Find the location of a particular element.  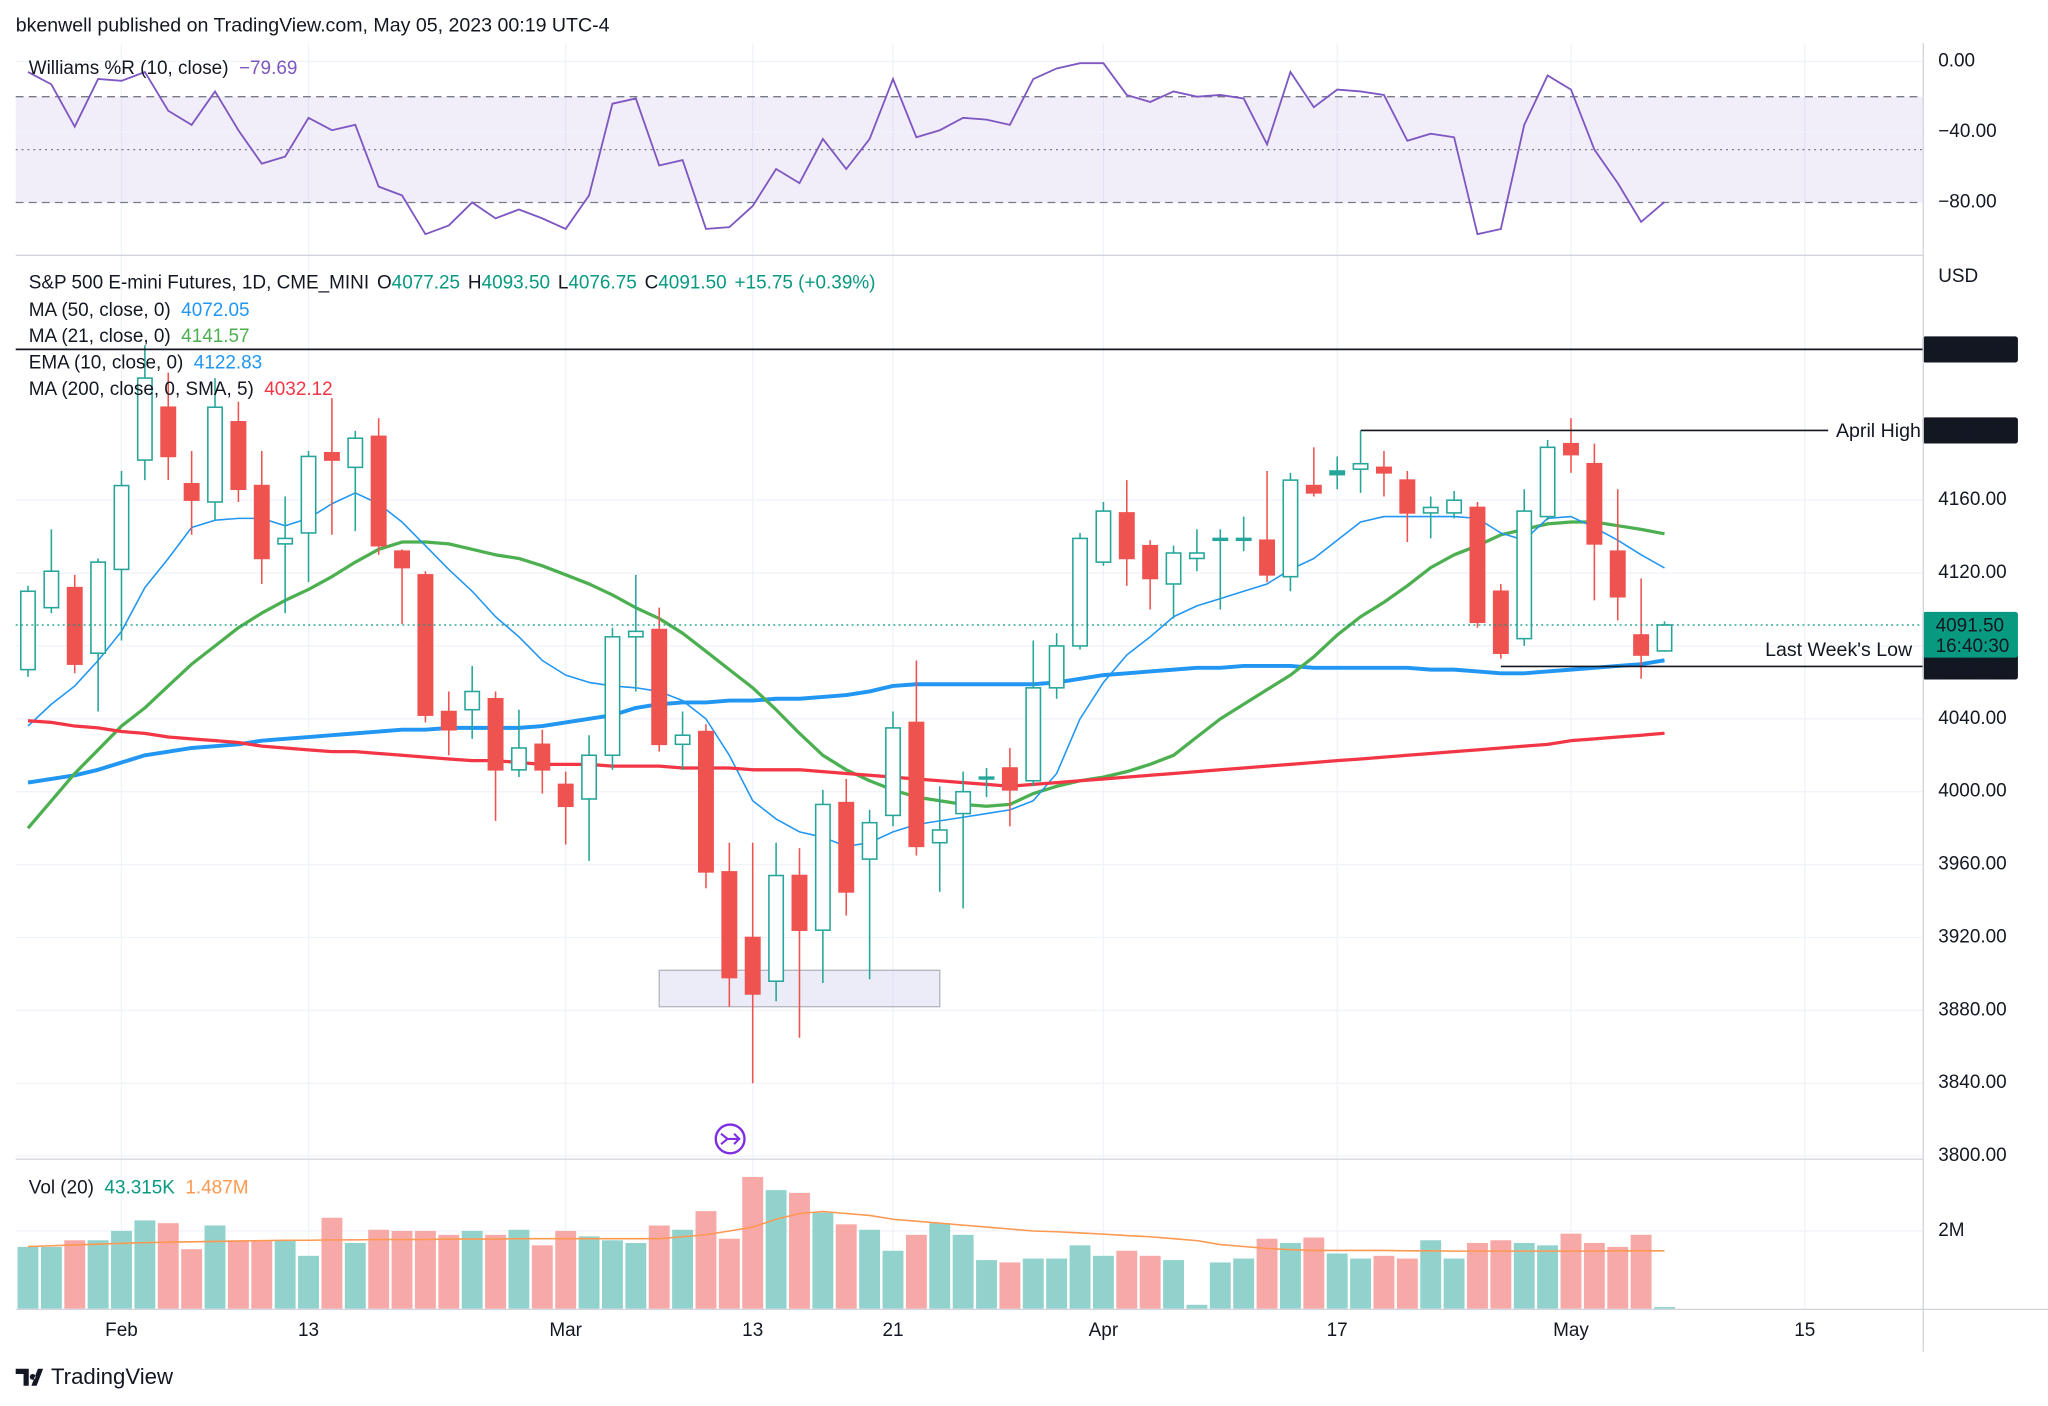

events-arrow is located at coordinates (730, 1138).